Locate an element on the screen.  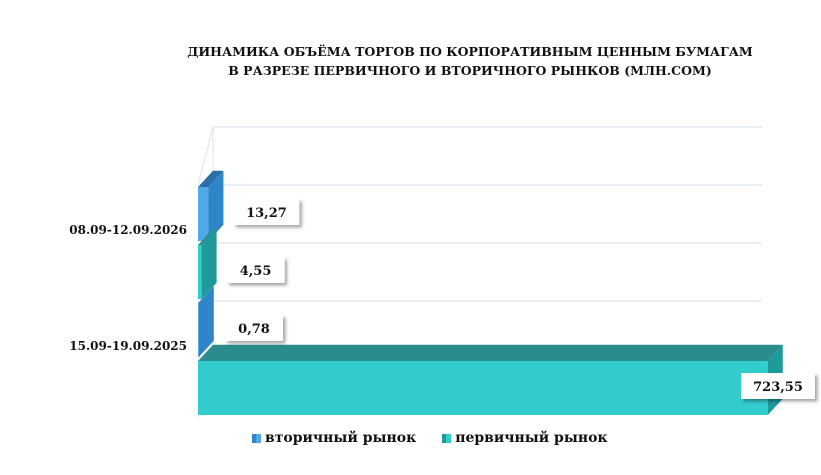
legend-label-primary: первичный рынок is located at coordinates (531, 438).